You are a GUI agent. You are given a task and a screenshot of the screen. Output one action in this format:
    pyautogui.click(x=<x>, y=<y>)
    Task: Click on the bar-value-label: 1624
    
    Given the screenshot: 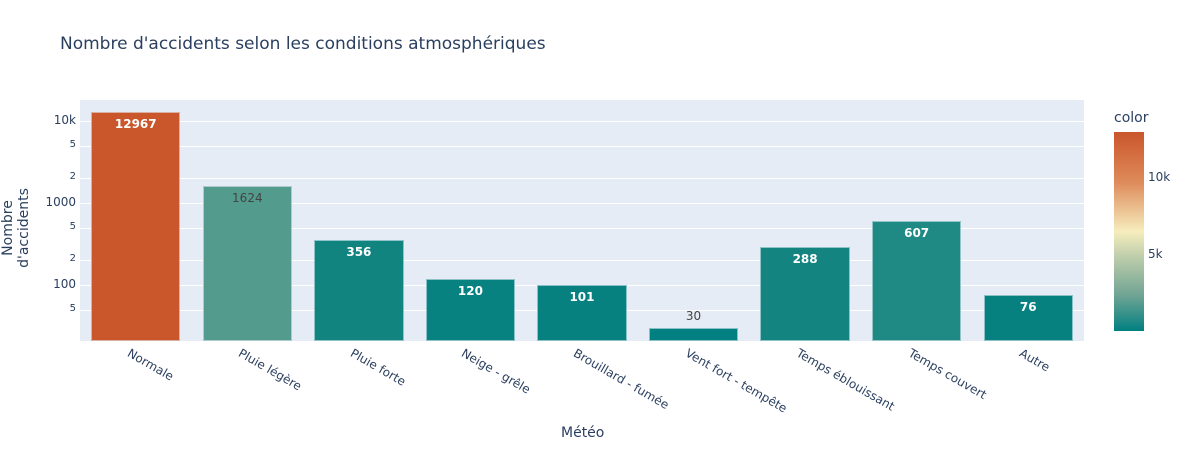 What is the action you would take?
    pyautogui.click(x=247, y=197)
    